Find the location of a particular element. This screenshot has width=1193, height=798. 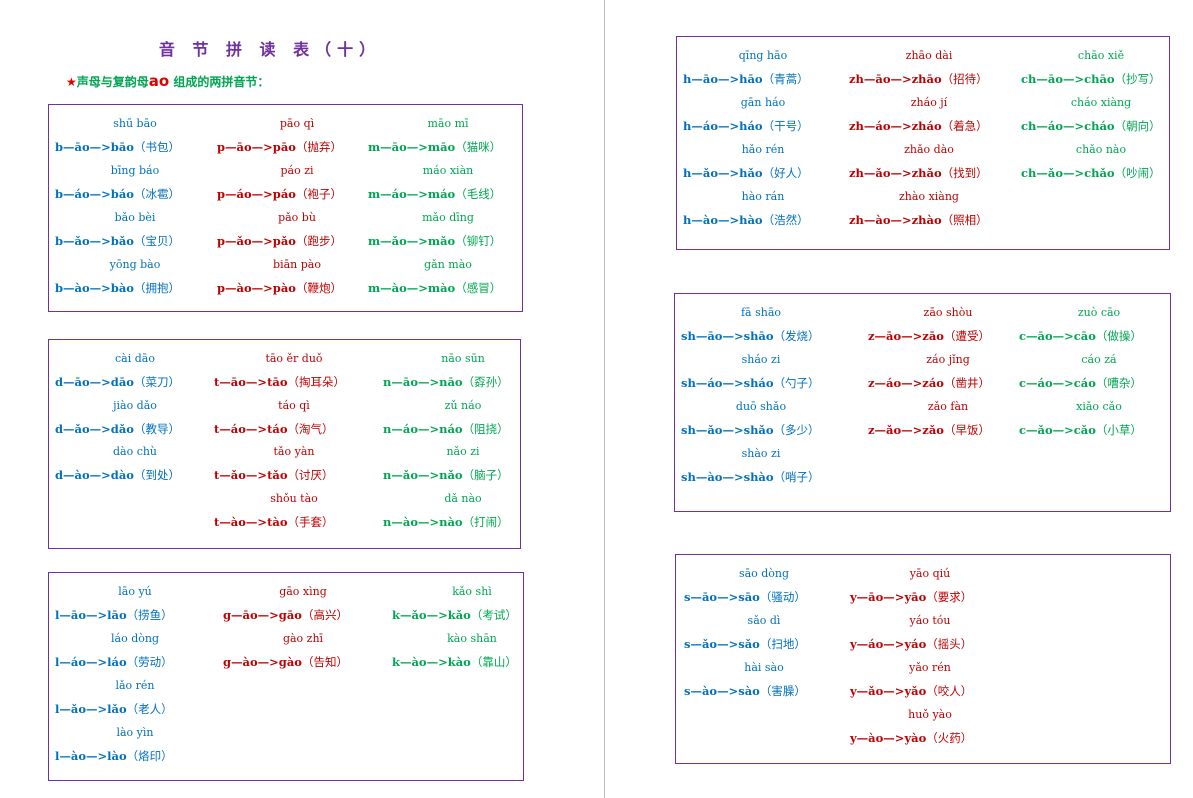

syllable-item: hài sào s—ào—>sào（害臊） is located at coordinates (764, 680).